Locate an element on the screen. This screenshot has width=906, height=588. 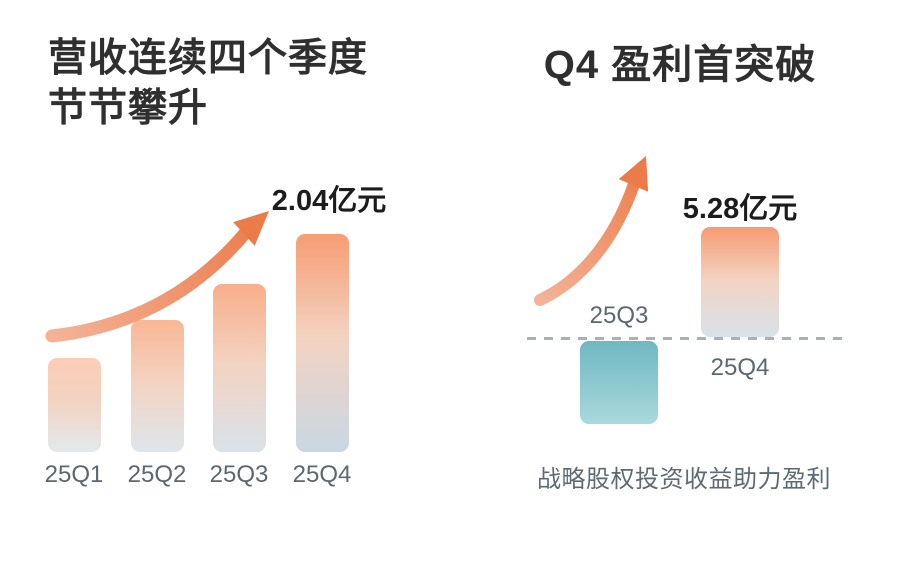
category-label-25Q2: 25Q2 is located at coordinates (157, 474).